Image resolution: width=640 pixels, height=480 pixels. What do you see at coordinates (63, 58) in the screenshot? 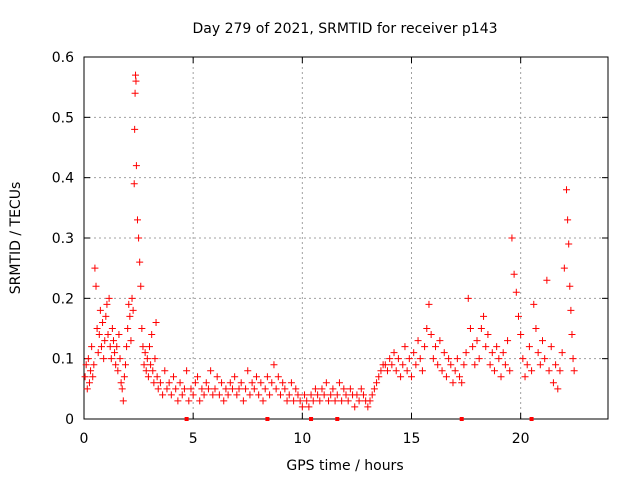
I see `y-tick-label: 0.6` at bounding box center [63, 58].